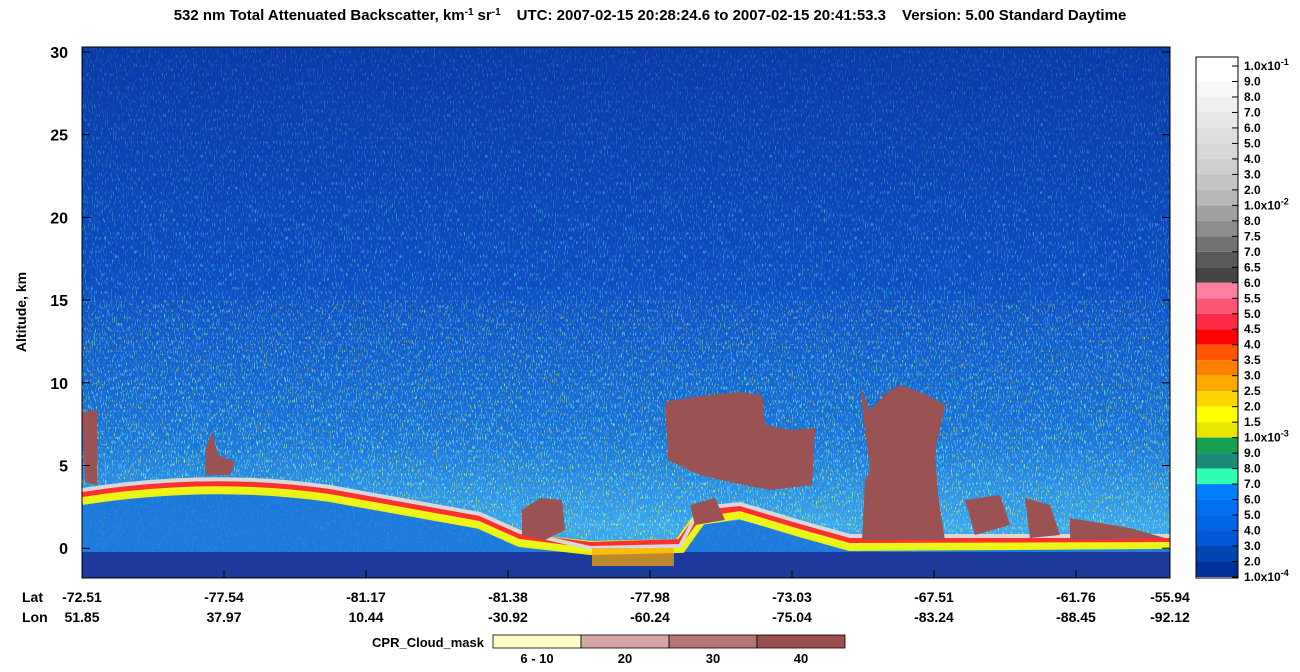  I want to click on x-tick-label: -75.04, so click(792, 617).